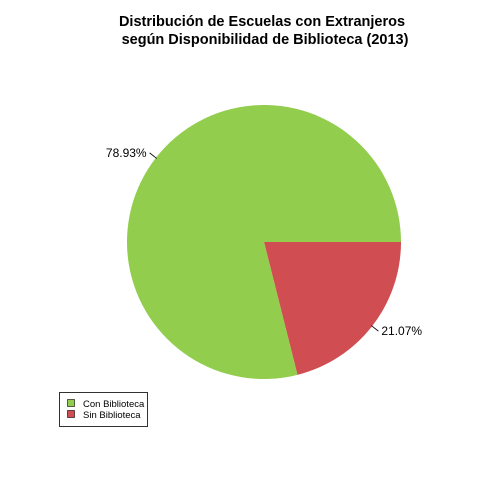 The image size is (500, 500). Describe the element at coordinates (401, 331) in the screenshot. I see `pie-label-sin-biblioteca: 21.07%` at that location.